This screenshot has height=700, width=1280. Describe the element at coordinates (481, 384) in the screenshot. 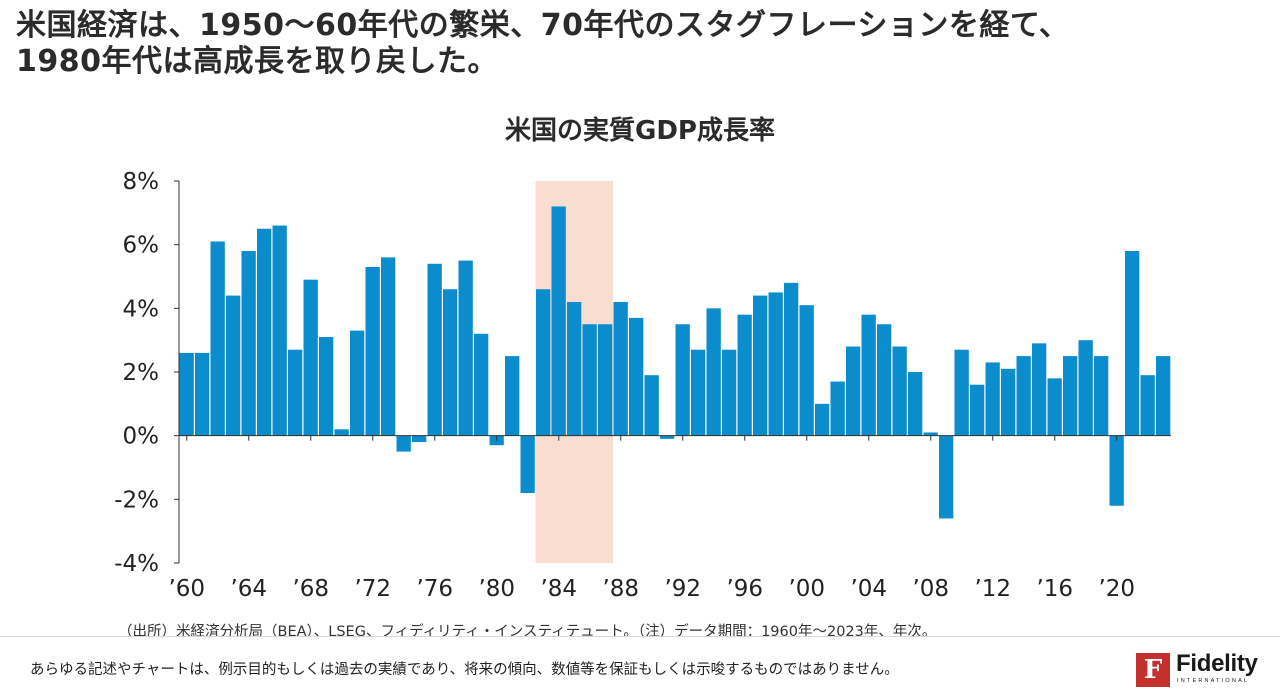

I see `bar-1979` at that location.